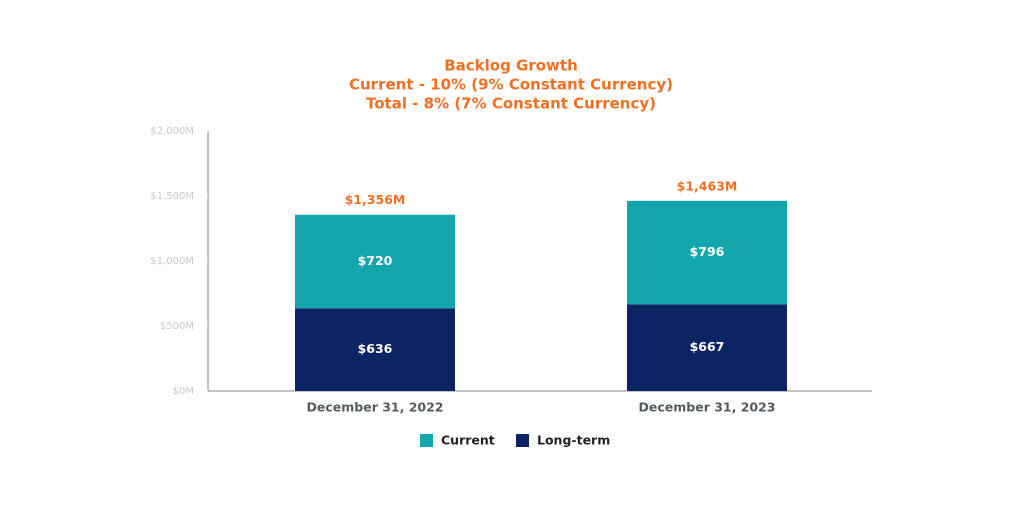  I want to click on y-tick-label: $1,000M, so click(172, 261).